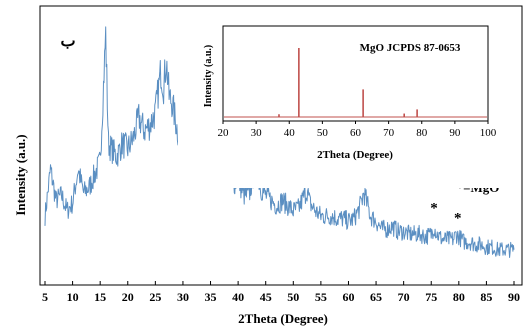  Describe the element at coordinates (73, 297) in the screenshot. I see `main-x-tick-label: 10` at that location.